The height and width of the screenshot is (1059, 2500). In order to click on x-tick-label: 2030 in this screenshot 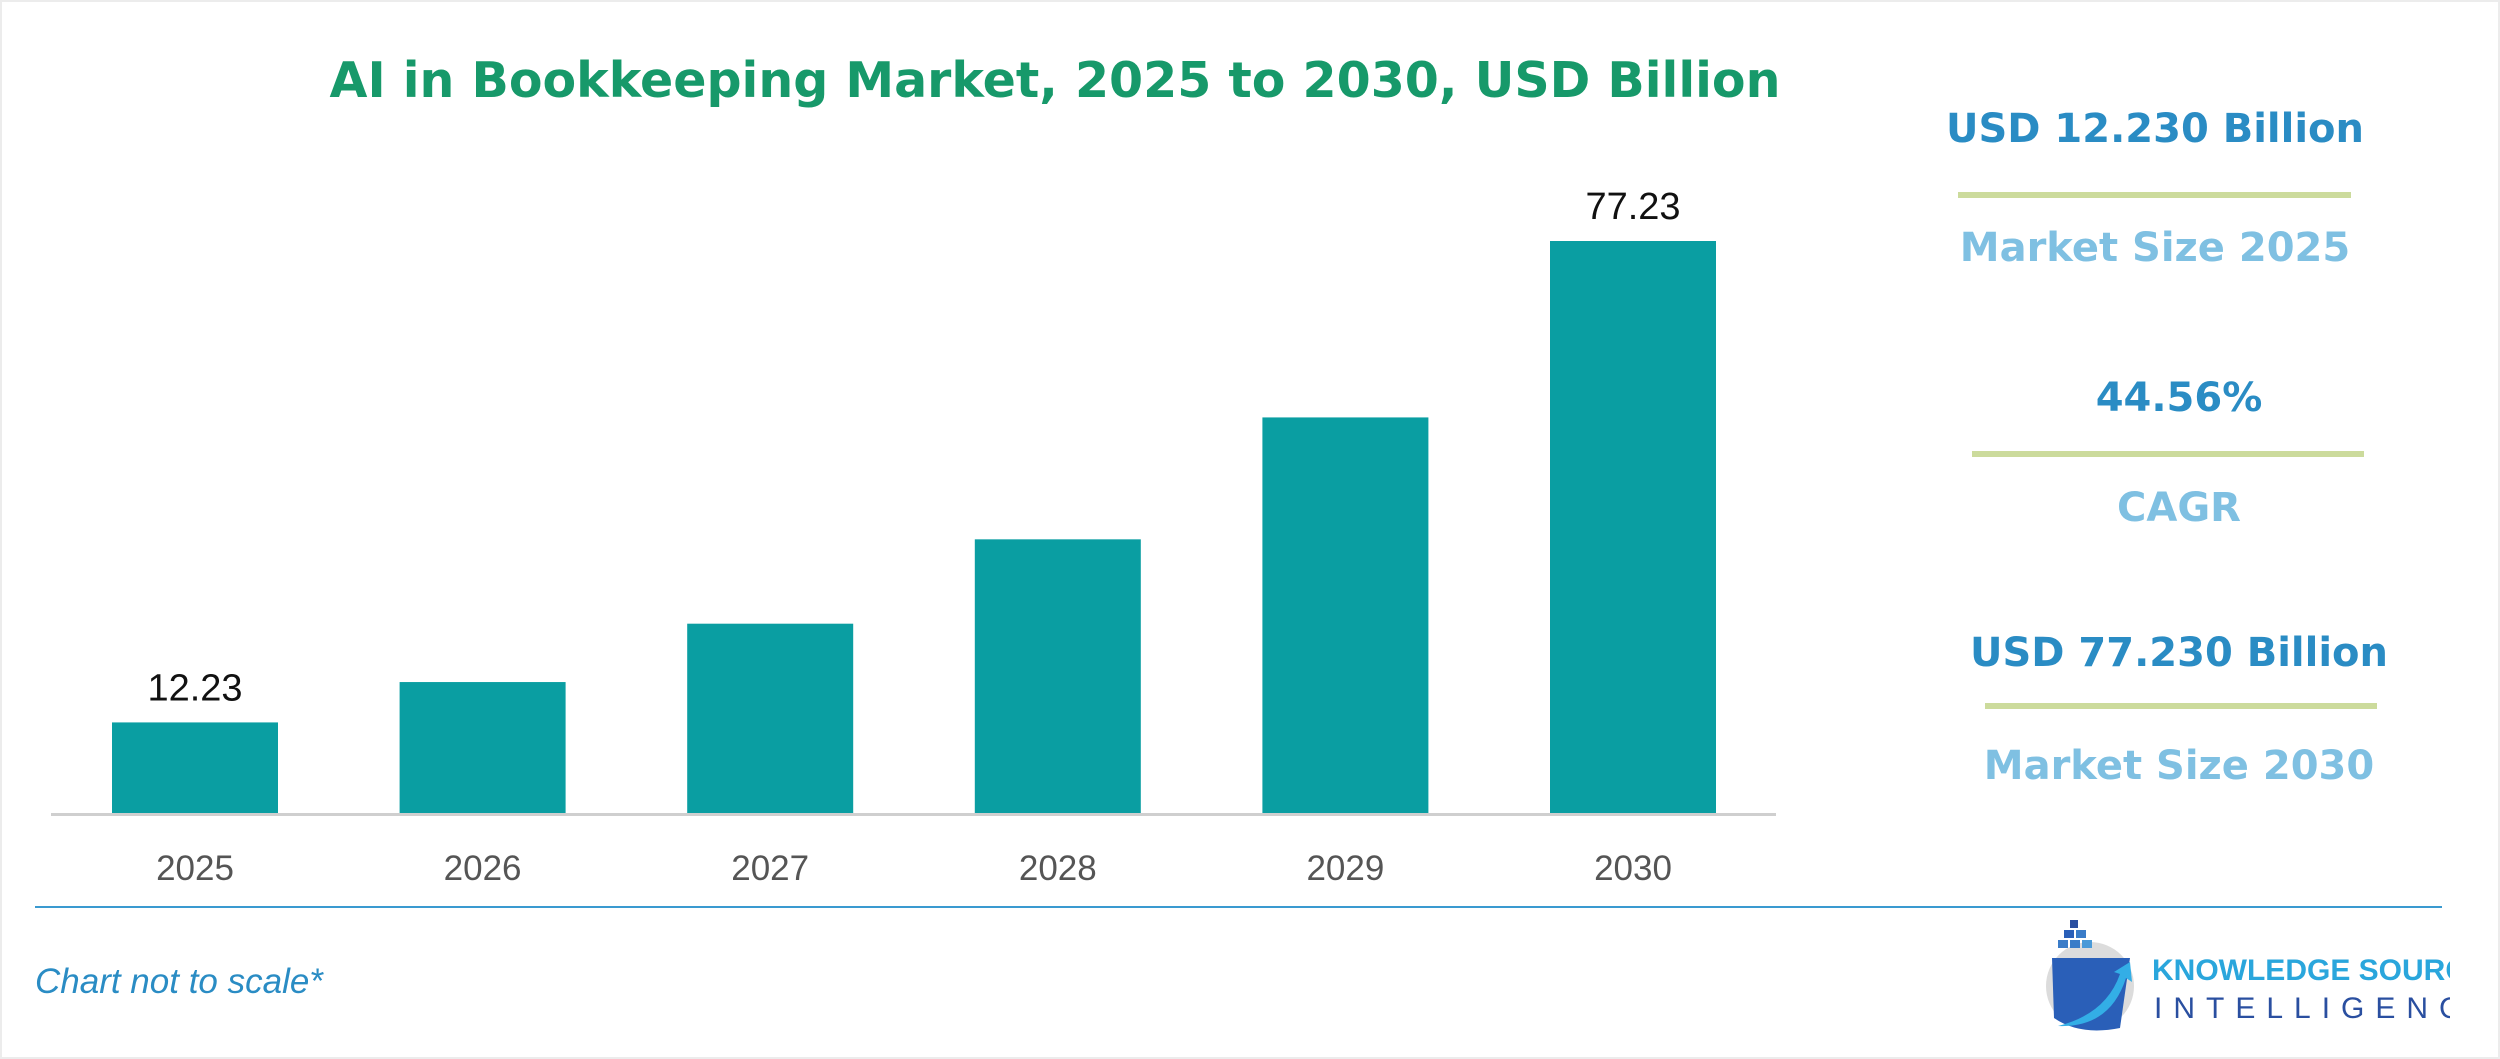, I will do `click(1633, 868)`.